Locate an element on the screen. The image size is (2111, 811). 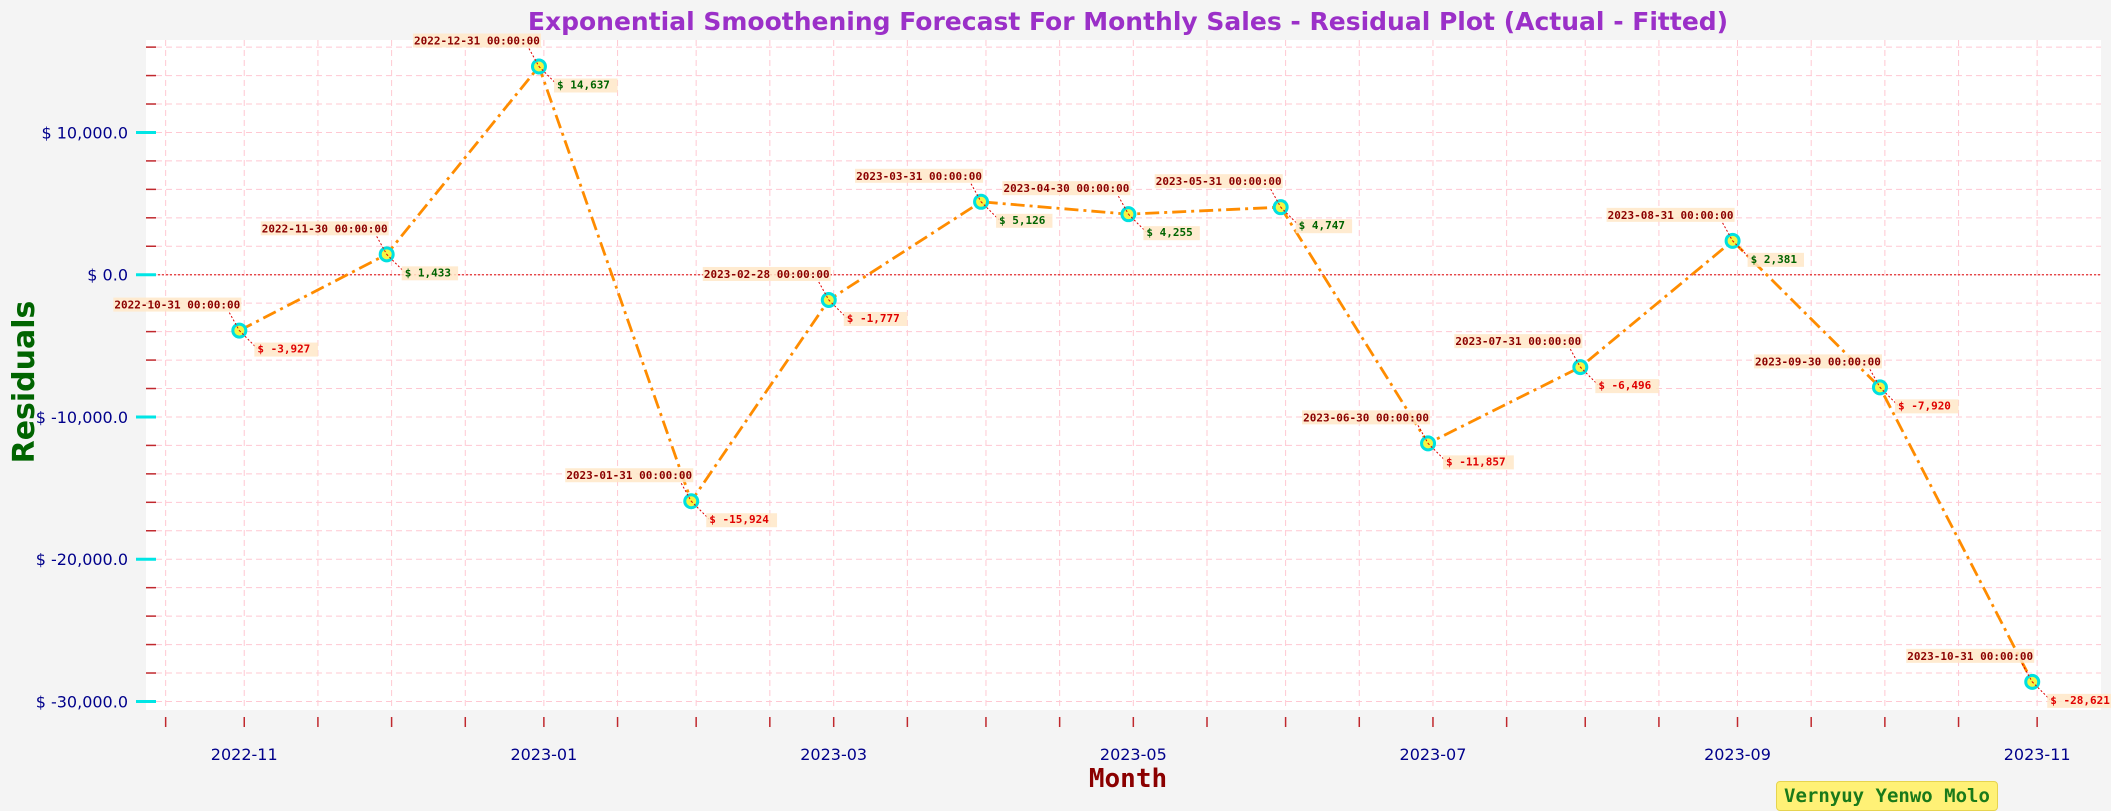
date-label: 2023-10-31 00:00:00 is located at coordinates (1970, 656).